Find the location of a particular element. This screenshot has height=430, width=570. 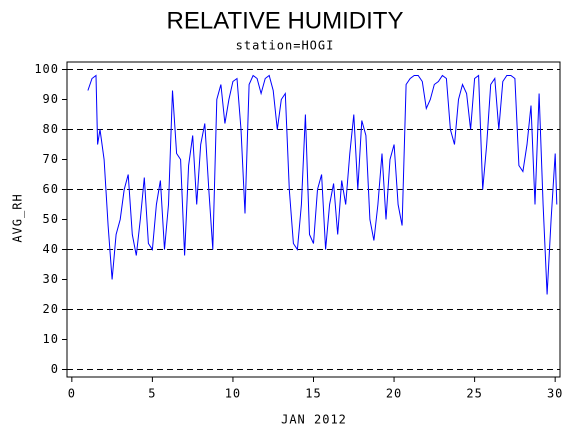

x-tick-label: 20 is located at coordinates (394, 394).